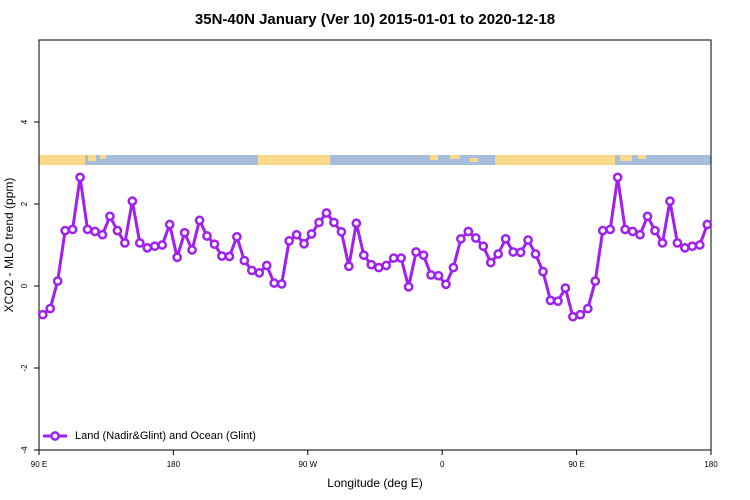 Image resolution: width=750 pixels, height=500 pixels. What do you see at coordinates (9, 245) in the screenshot?
I see `y-axis-label: XCO2 - MLO trend (ppm)` at bounding box center [9, 245].